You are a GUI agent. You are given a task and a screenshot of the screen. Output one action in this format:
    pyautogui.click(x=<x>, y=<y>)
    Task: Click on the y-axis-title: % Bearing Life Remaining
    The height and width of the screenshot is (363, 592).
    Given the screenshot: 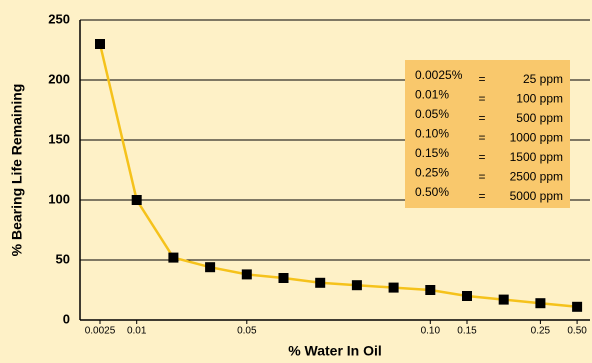 What is the action you would take?
    pyautogui.click(x=17, y=170)
    